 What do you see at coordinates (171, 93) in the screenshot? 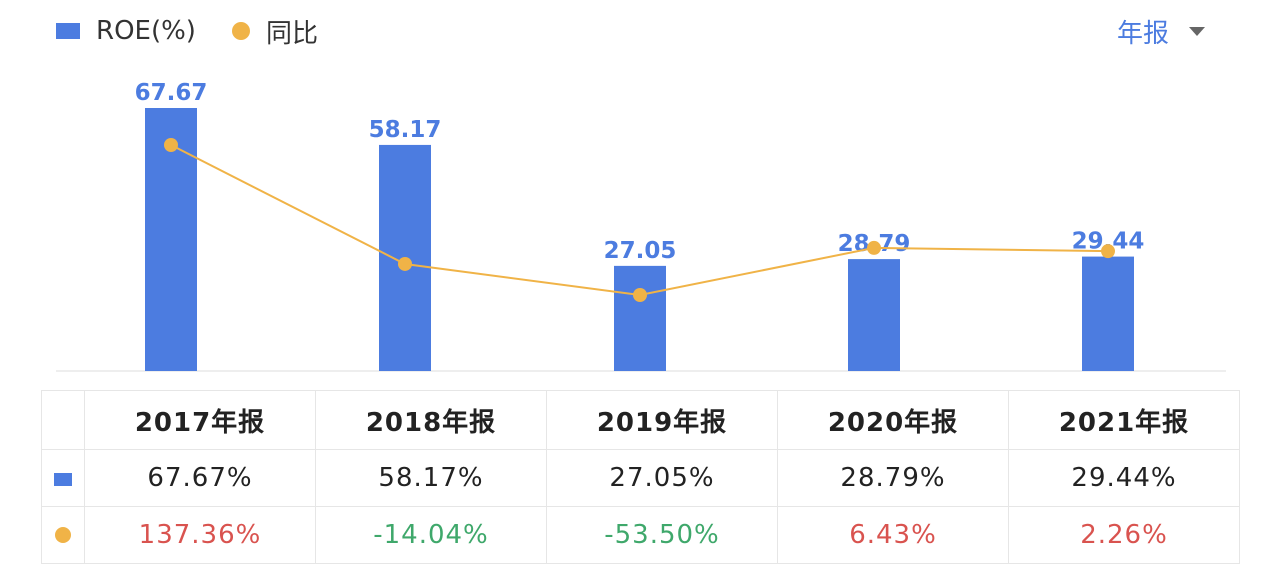
I see `bar-value-label: 67.67` at bounding box center [171, 93].